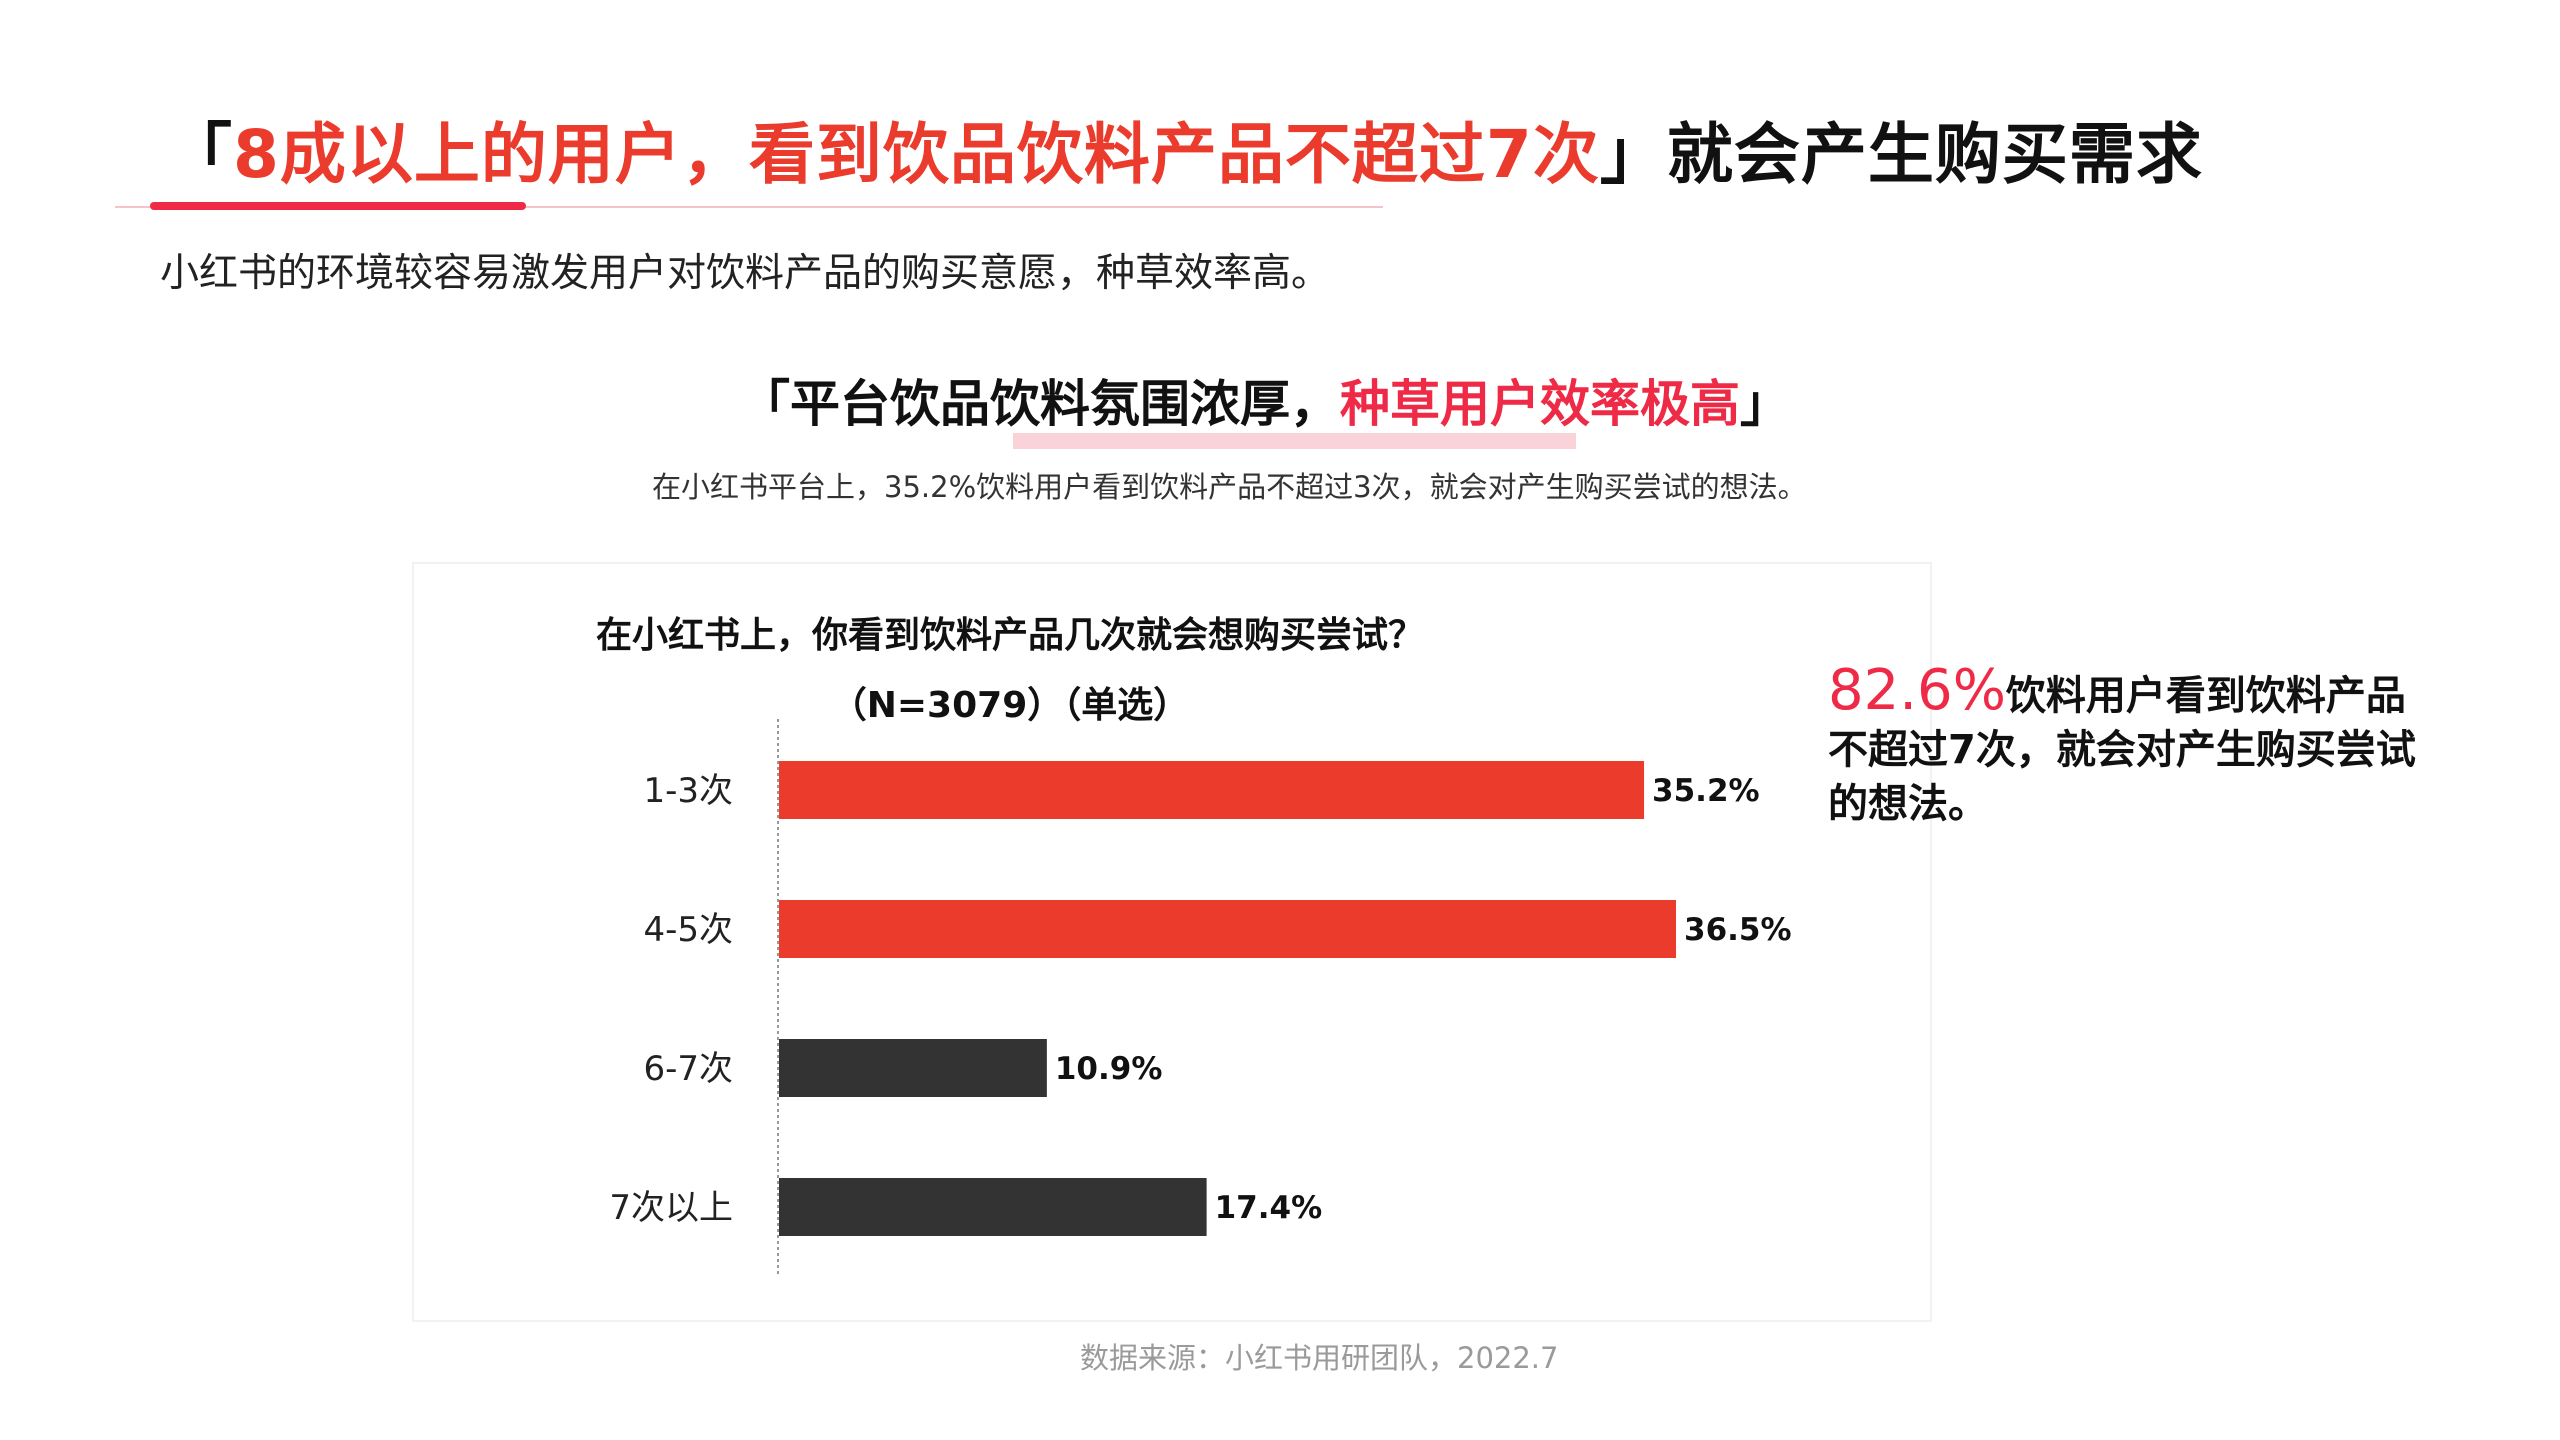  What do you see at coordinates (1706, 791) in the screenshot?
I see `value-label: 35.2%` at bounding box center [1706, 791].